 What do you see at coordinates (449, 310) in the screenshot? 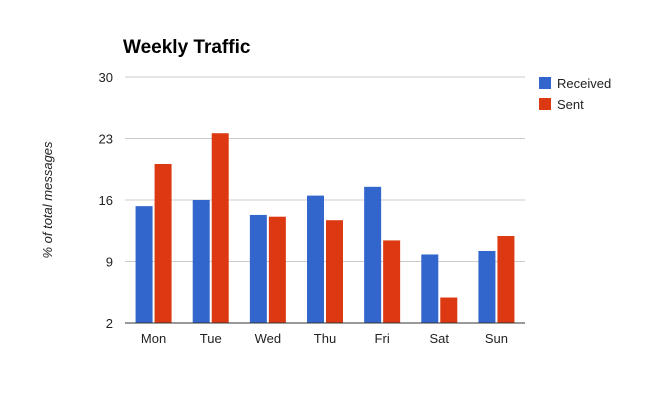
I see `bar-sent-sat` at bounding box center [449, 310].